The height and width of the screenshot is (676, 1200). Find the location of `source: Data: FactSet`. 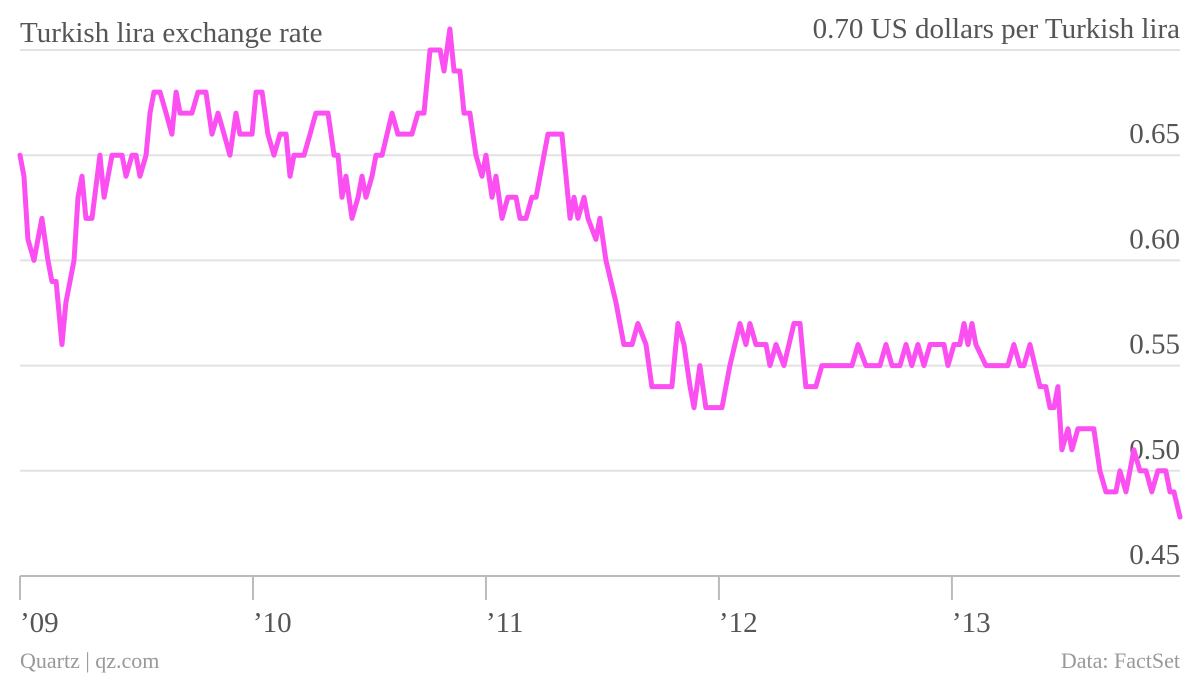

source: Data: FactSet is located at coordinates (1120, 660).